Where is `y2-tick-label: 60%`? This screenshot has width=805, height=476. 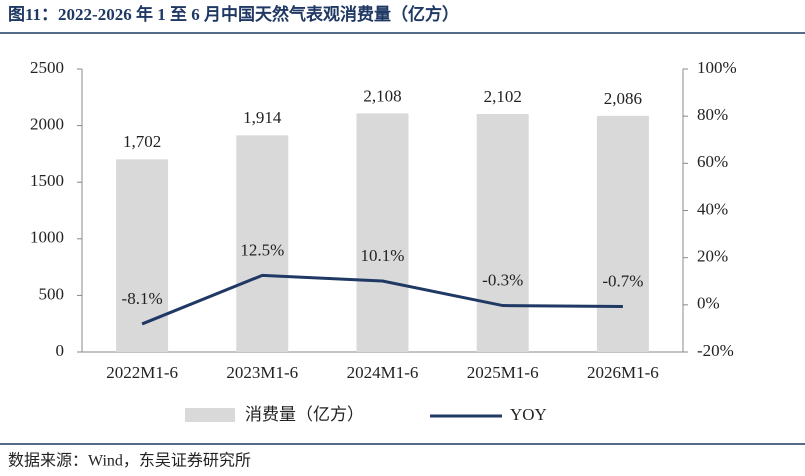
y2-tick-label: 60% is located at coordinates (712, 161).